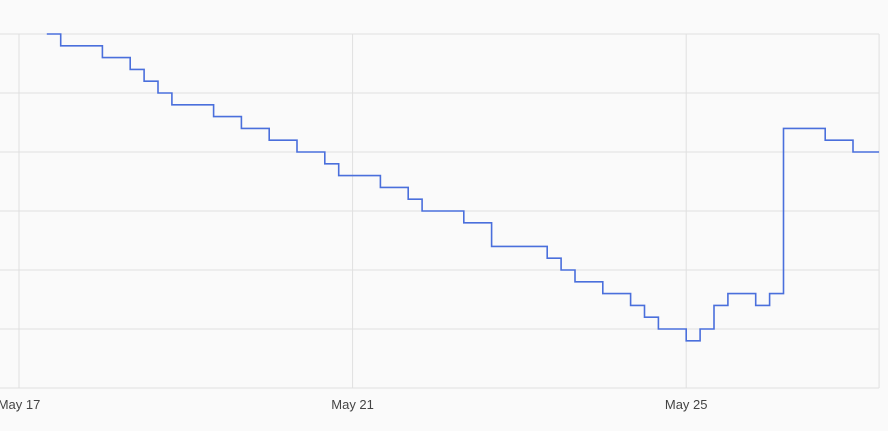 This screenshot has height=431, width=888. I want to click on x-tick-label: May 25, so click(686, 404).